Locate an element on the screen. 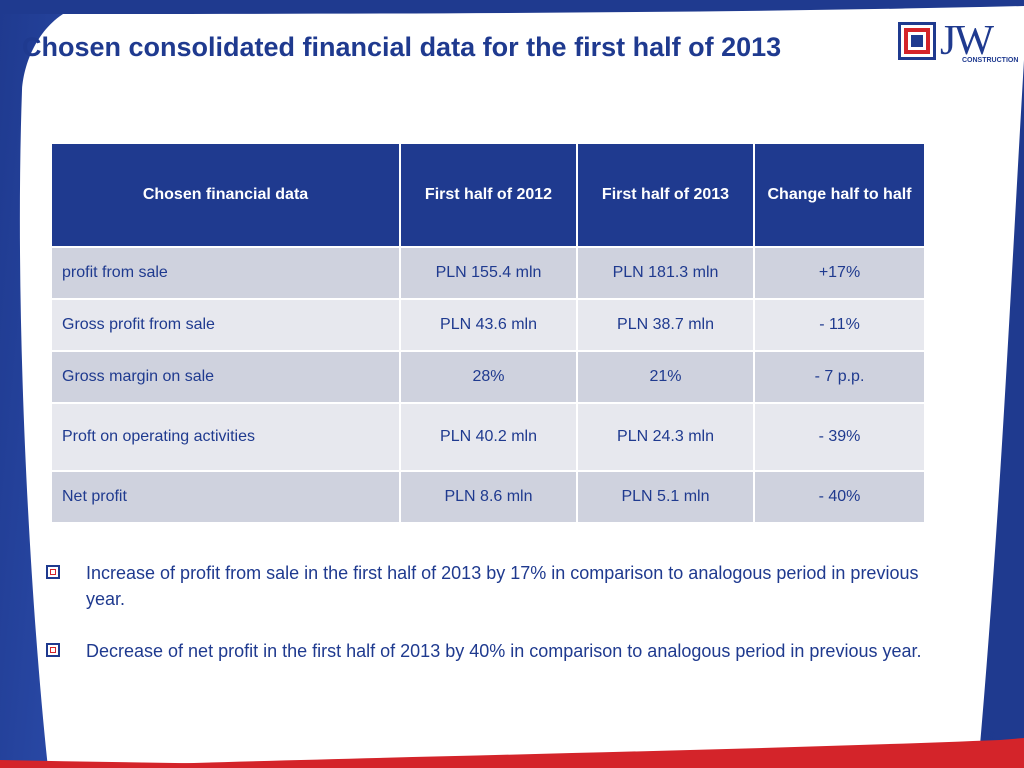 This screenshot has width=1024, height=768. value-2012: PLN 155.4 mln is located at coordinates (488, 273).